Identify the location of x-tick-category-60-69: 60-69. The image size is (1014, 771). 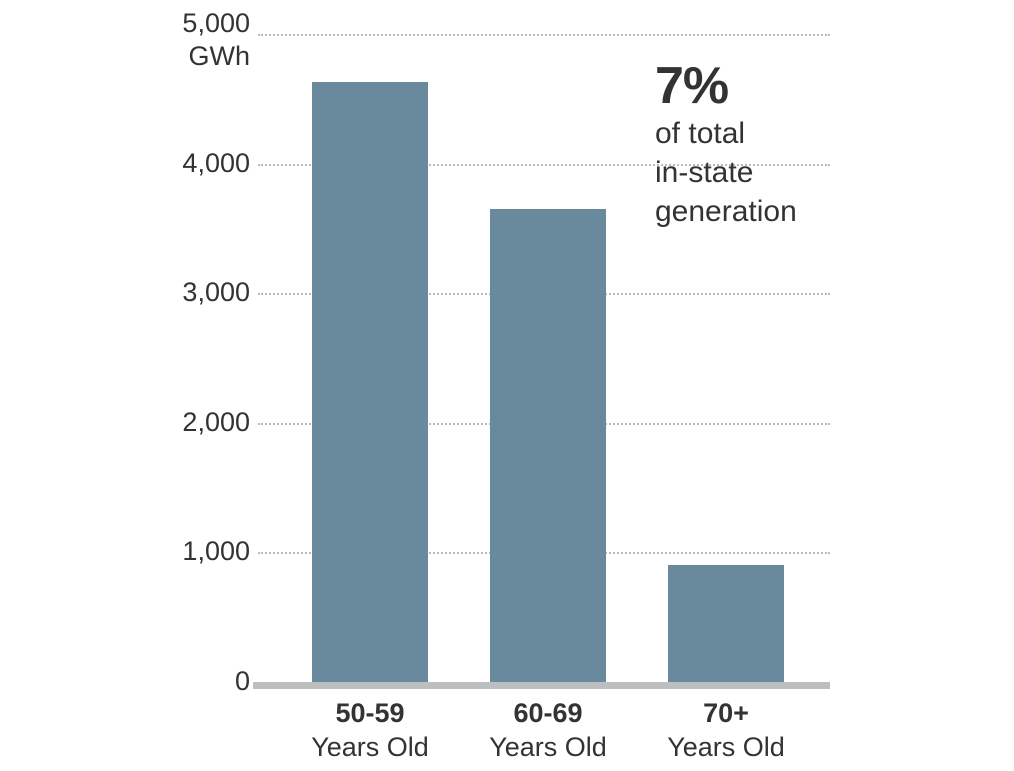
(548, 713).